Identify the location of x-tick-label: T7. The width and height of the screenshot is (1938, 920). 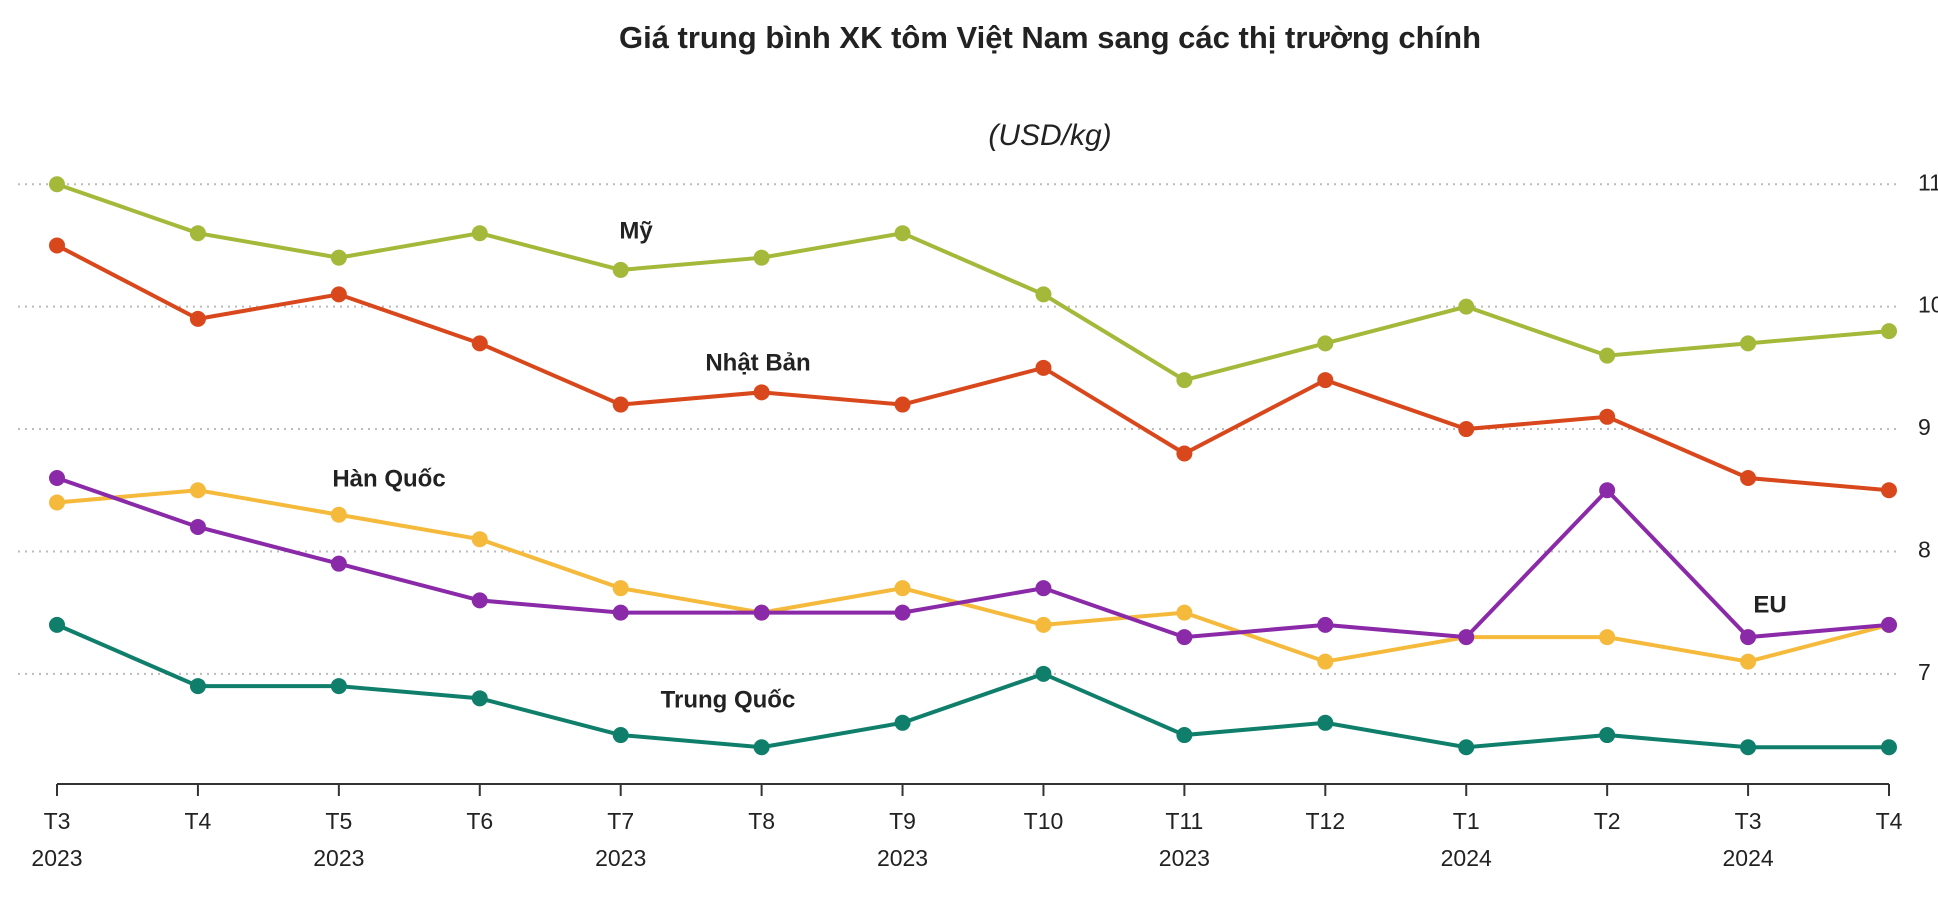
(620, 821).